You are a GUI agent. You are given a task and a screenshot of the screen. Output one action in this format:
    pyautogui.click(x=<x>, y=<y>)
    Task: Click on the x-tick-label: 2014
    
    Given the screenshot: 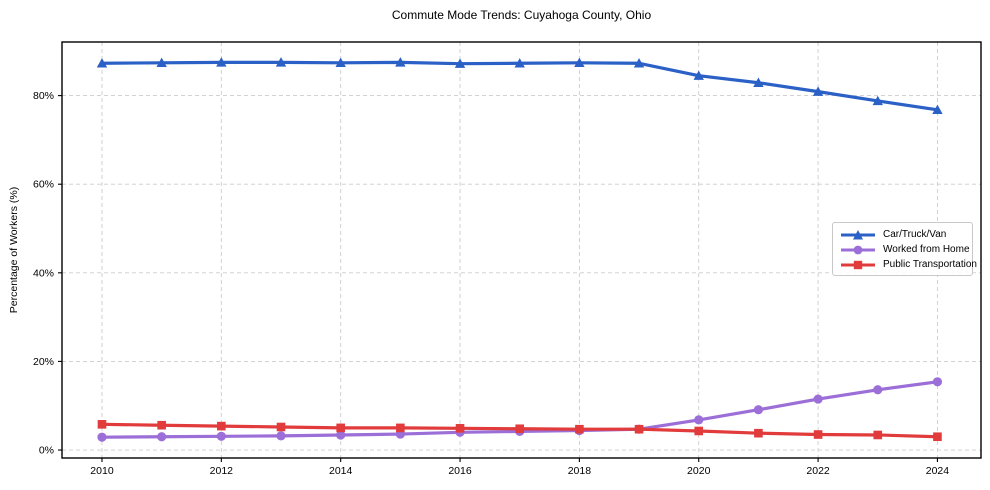 What is the action you would take?
    pyautogui.click(x=341, y=471)
    